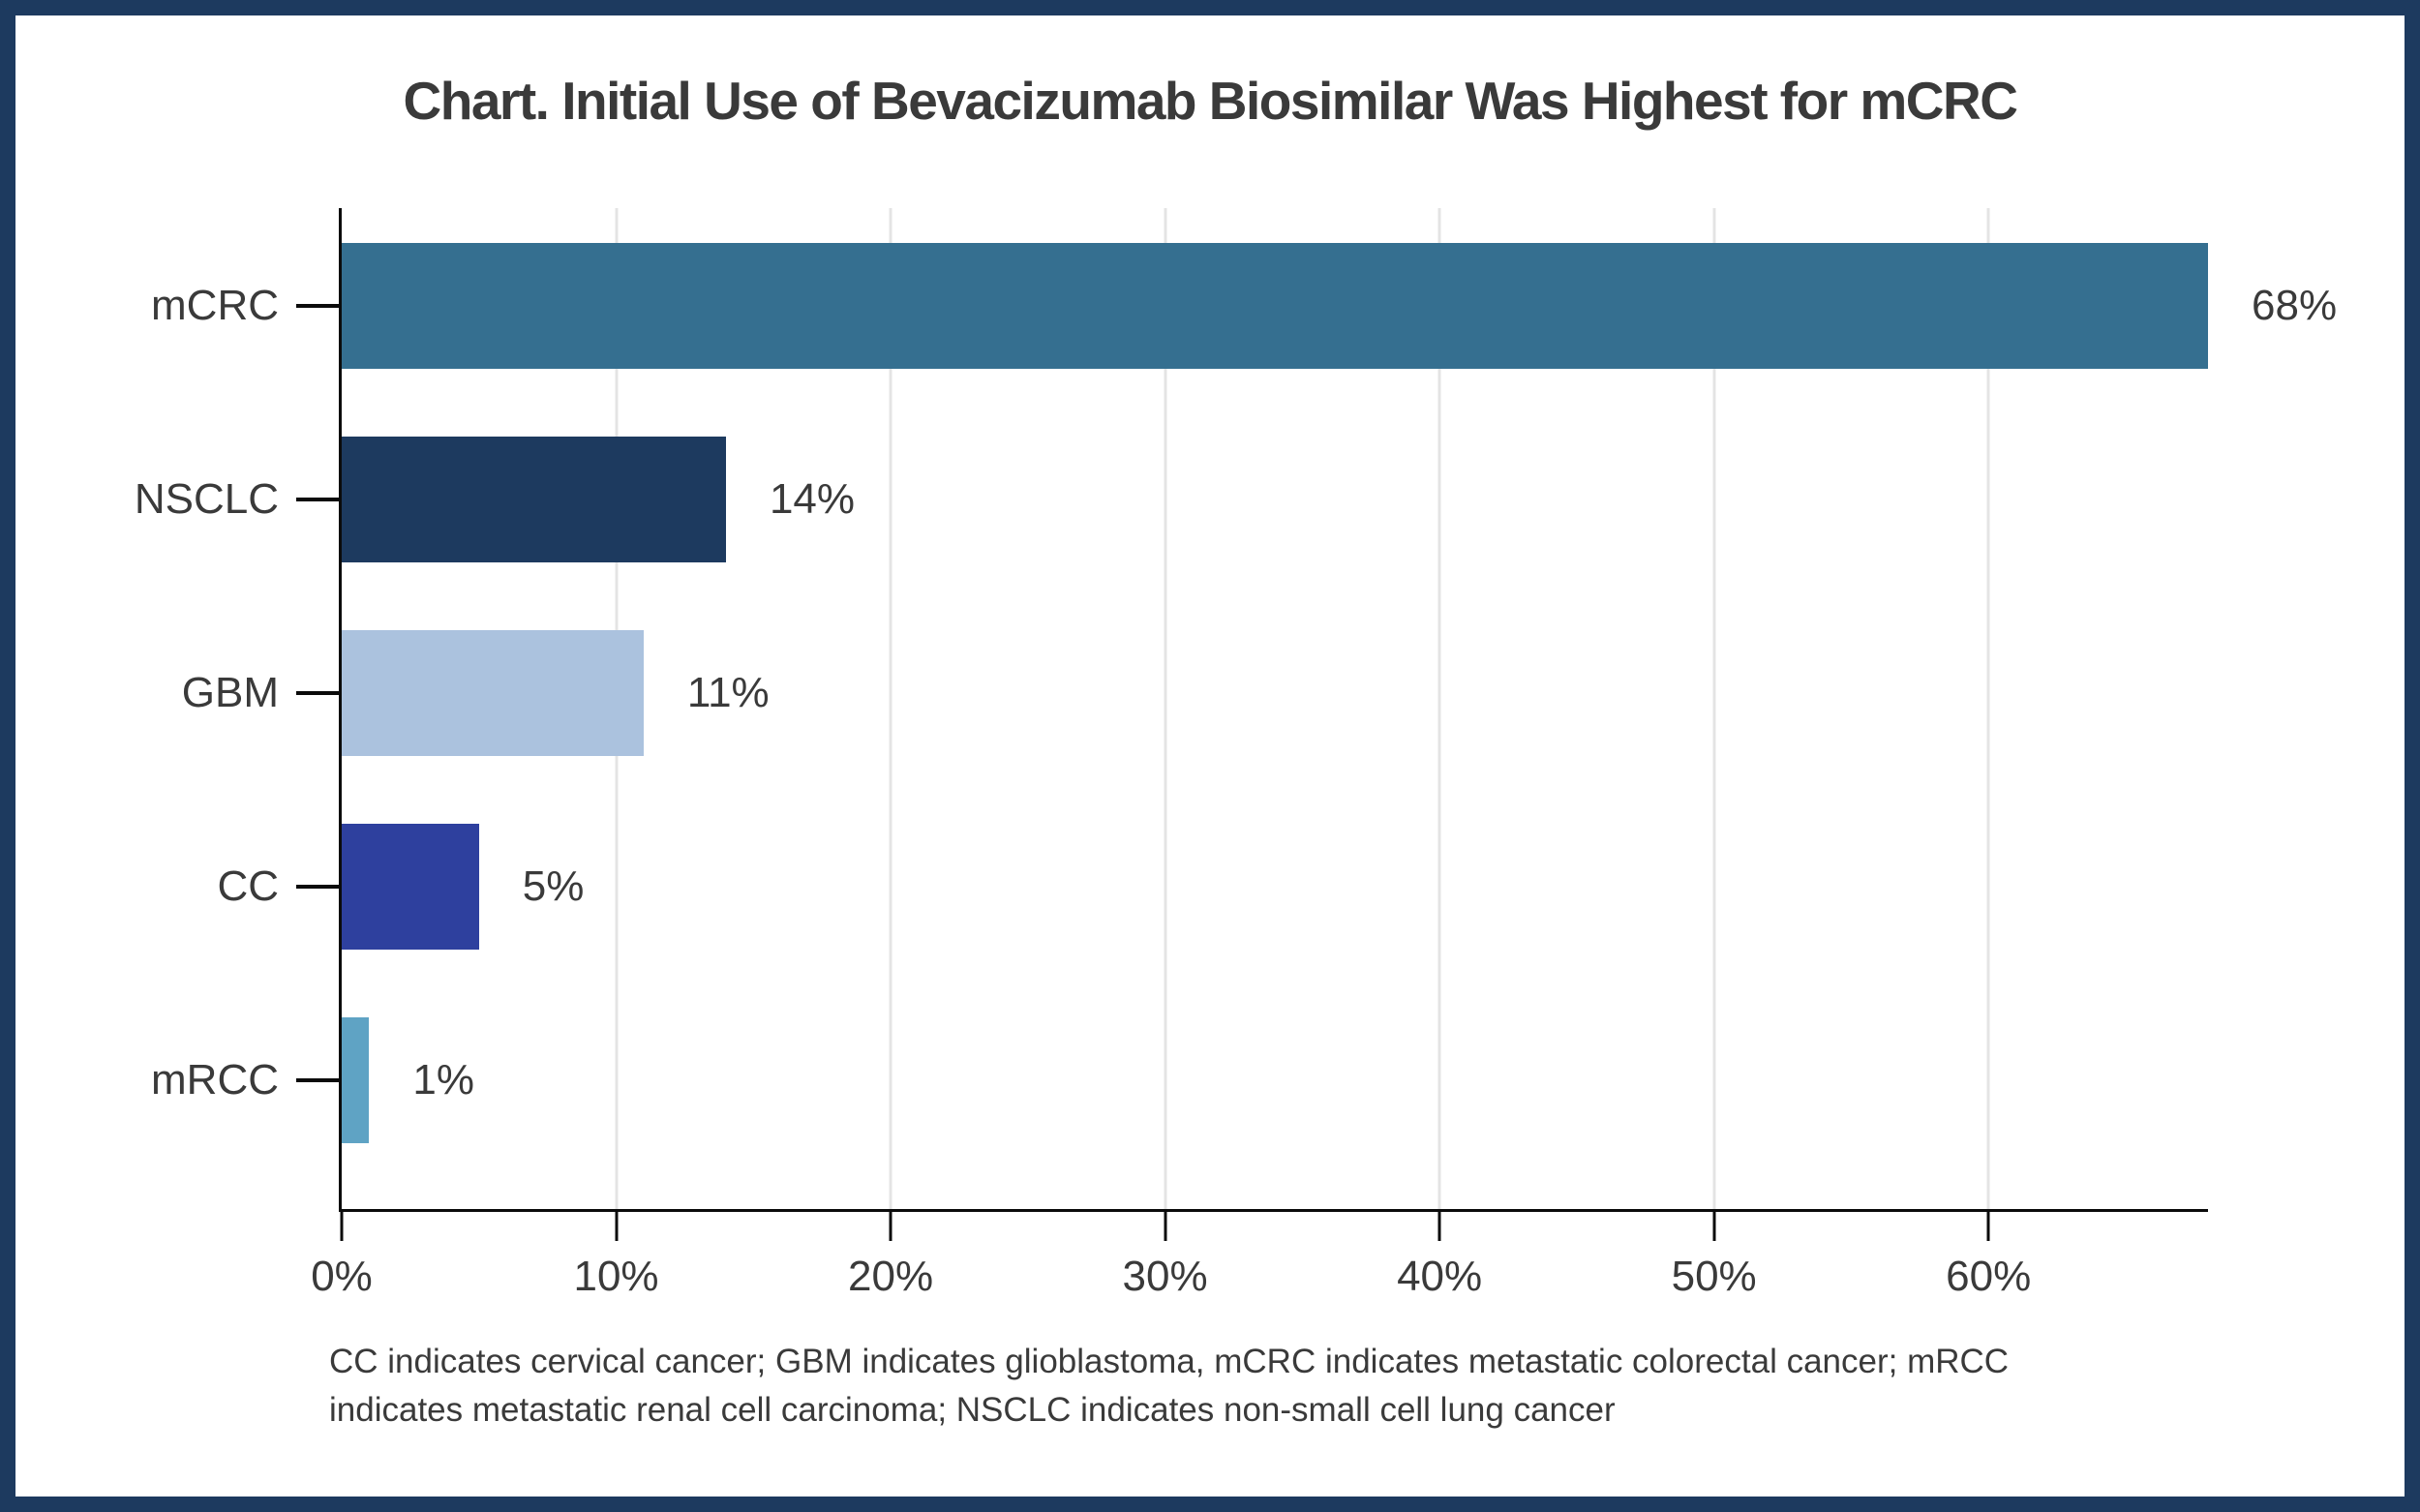 The height and width of the screenshot is (1512, 2420). What do you see at coordinates (812, 499) in the screenshot?
I see `value-label-nsclc: 14%` at bounding box center [812, 499].